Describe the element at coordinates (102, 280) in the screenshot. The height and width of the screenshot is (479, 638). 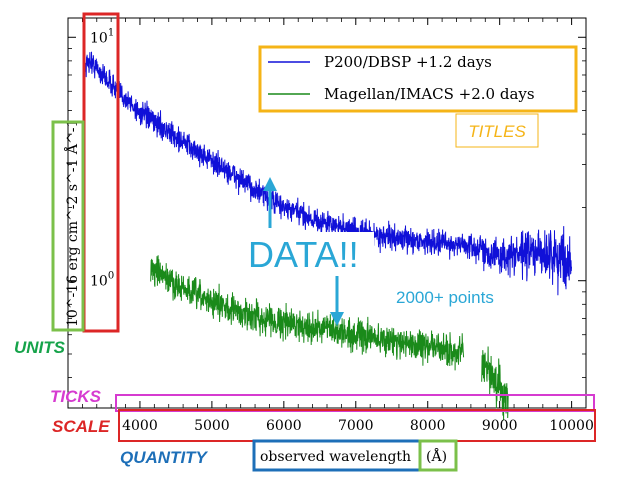
I see `y-tick-label-1: 10⁰` at that location.